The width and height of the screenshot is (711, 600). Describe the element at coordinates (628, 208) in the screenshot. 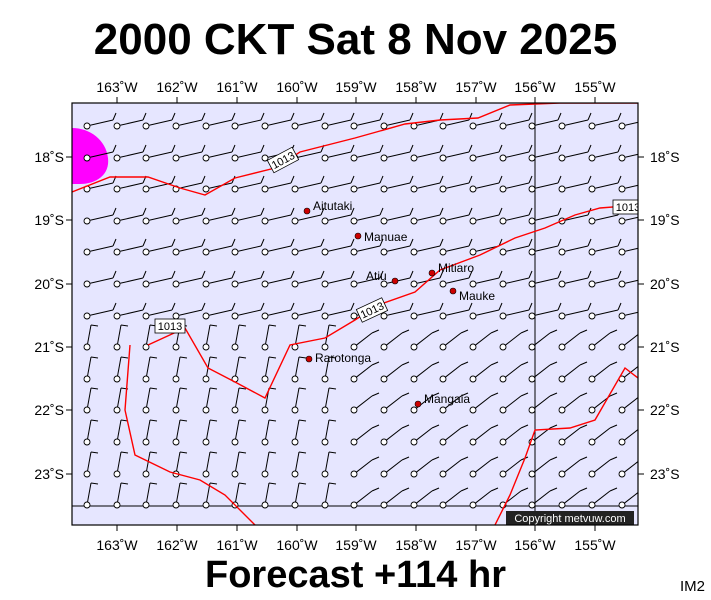

I see `svg-text: 1013` at that location.